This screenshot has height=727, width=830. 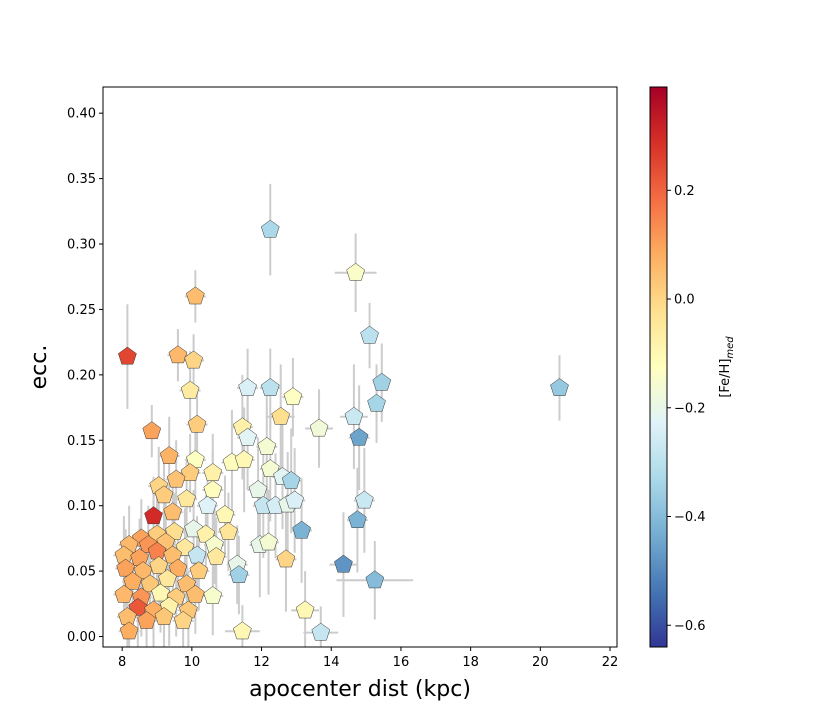 I want to click on x-tick-label: 20, so click(x=540, y=662).